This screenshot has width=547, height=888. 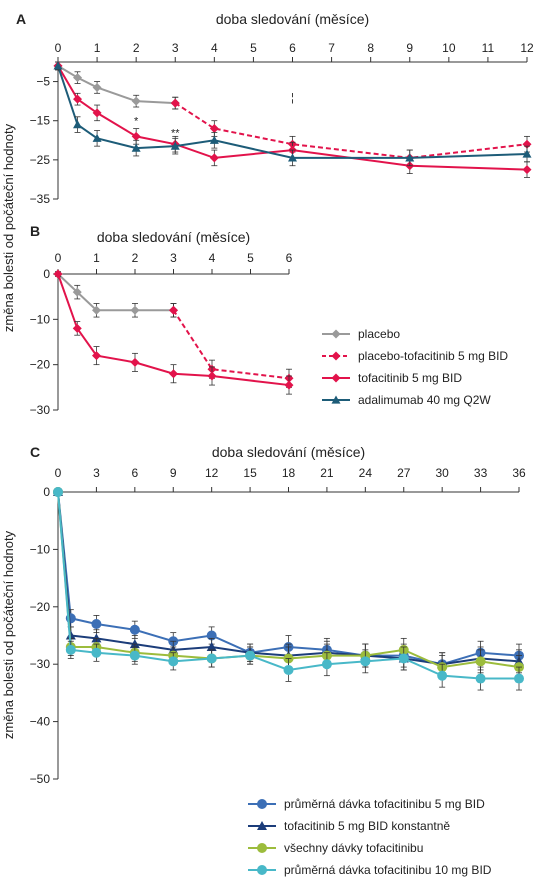 I want to click on y-axis-label-ab: změna bolesti od počáteční hodnoty, so click(x=8, y=227).